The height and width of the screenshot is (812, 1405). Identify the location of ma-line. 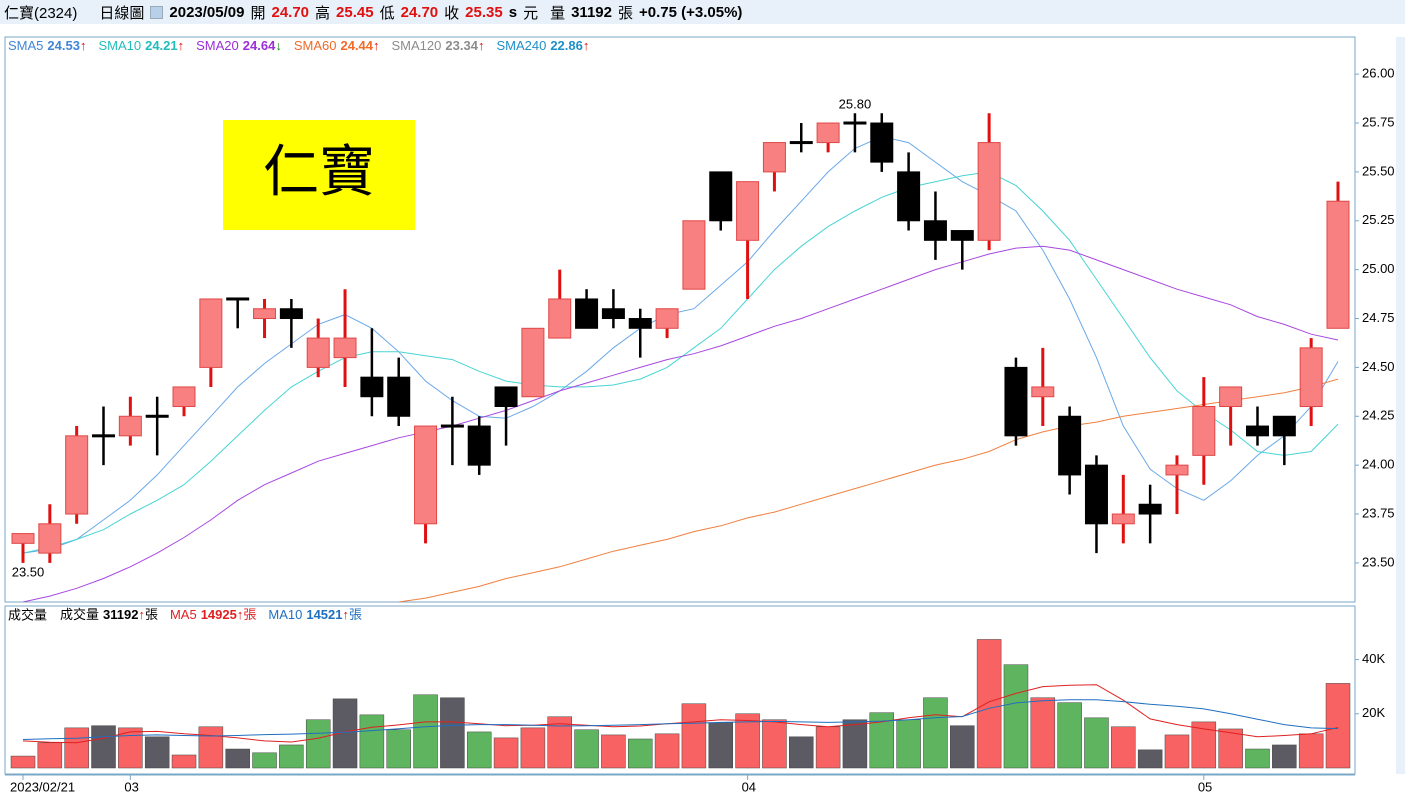
(680, 719).